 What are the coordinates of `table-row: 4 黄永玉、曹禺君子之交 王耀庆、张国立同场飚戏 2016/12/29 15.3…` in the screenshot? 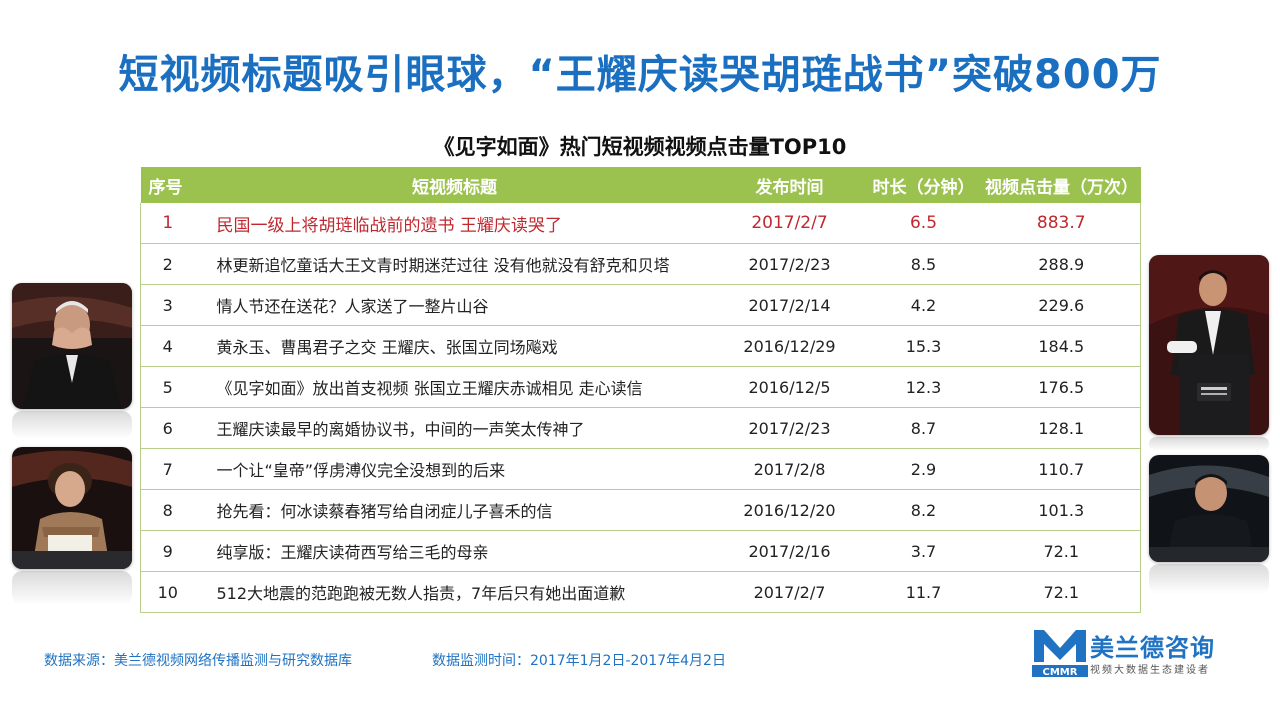 It's located at (640, 346).